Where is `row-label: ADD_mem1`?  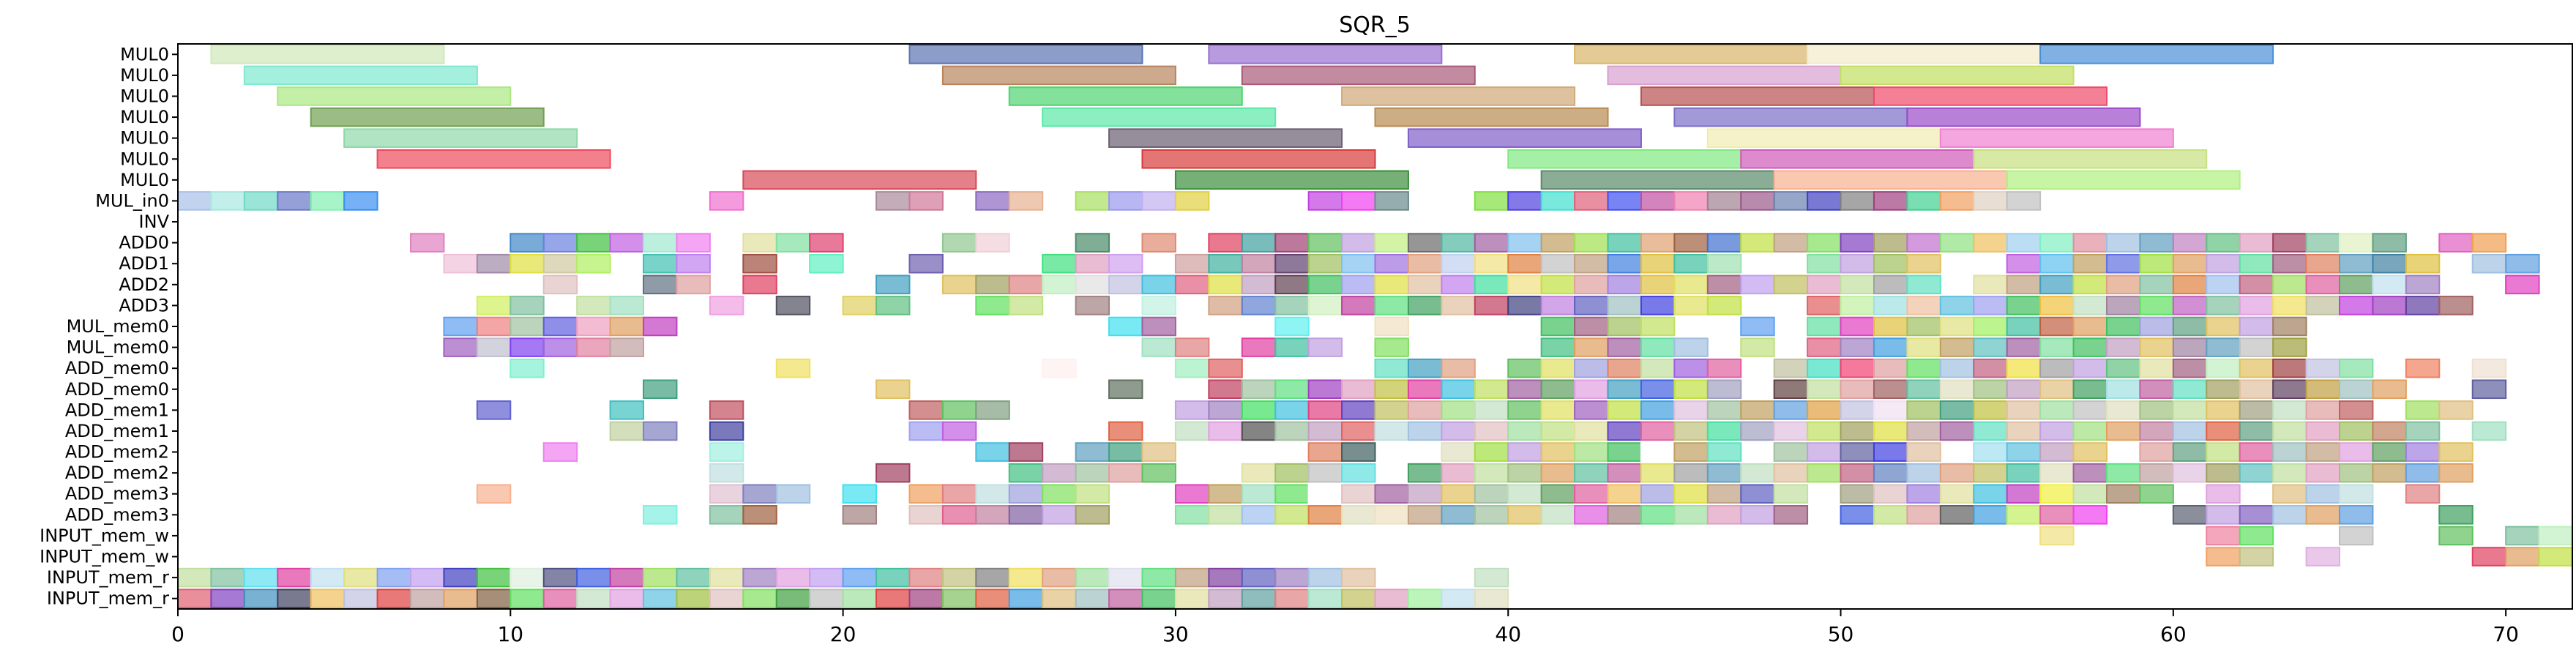 row-label: ADD_mem1 is located at coordinates (117, 431).